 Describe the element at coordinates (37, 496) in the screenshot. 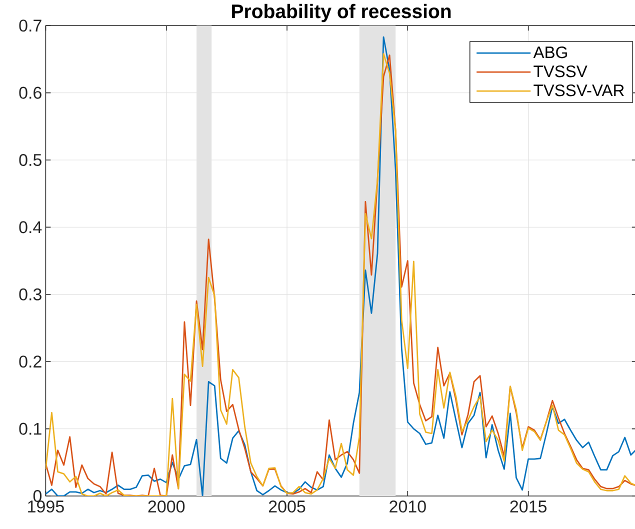

I see `y-tick-label: 0` at that location.